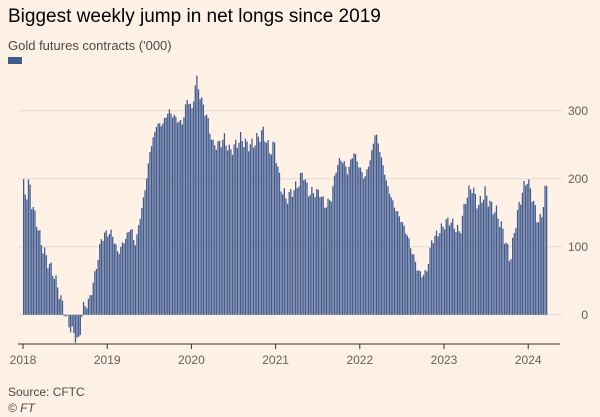 This screenshot has height=417, width=600. I want to click on x-tick-label: 2021, so click(275, 360).